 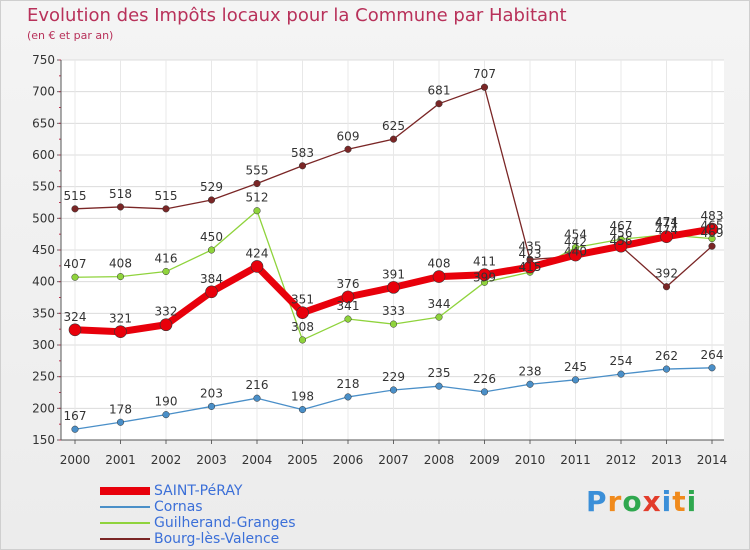 I want to click on logo-letter: r, so click(x=615, y=501).